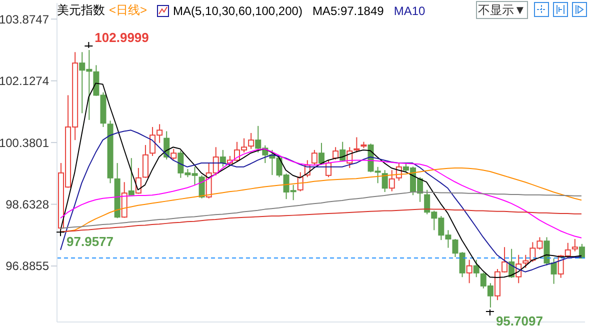 The width and height of the screenshot is (593, 329). I want to click on y-tick-label: 98.6328, so click(28, 205).